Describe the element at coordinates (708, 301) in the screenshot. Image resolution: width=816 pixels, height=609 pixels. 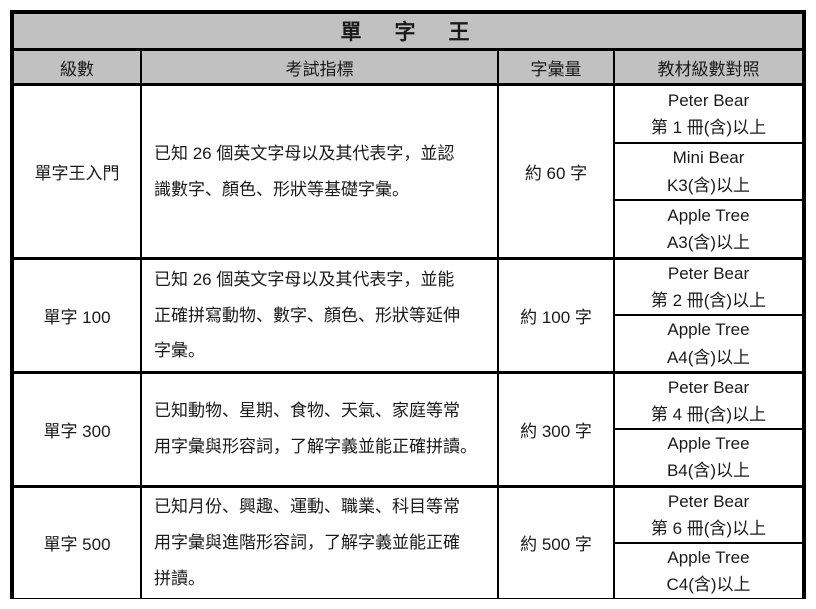
I see `material-grade: 第 2 冊(含)以上` at that location.